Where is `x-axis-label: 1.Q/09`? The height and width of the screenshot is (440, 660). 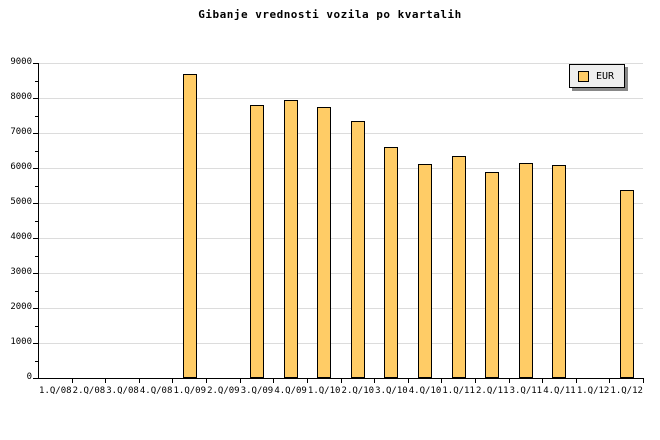 x-axis-label: 1.Q/09 is located at coordinates (189, 391).